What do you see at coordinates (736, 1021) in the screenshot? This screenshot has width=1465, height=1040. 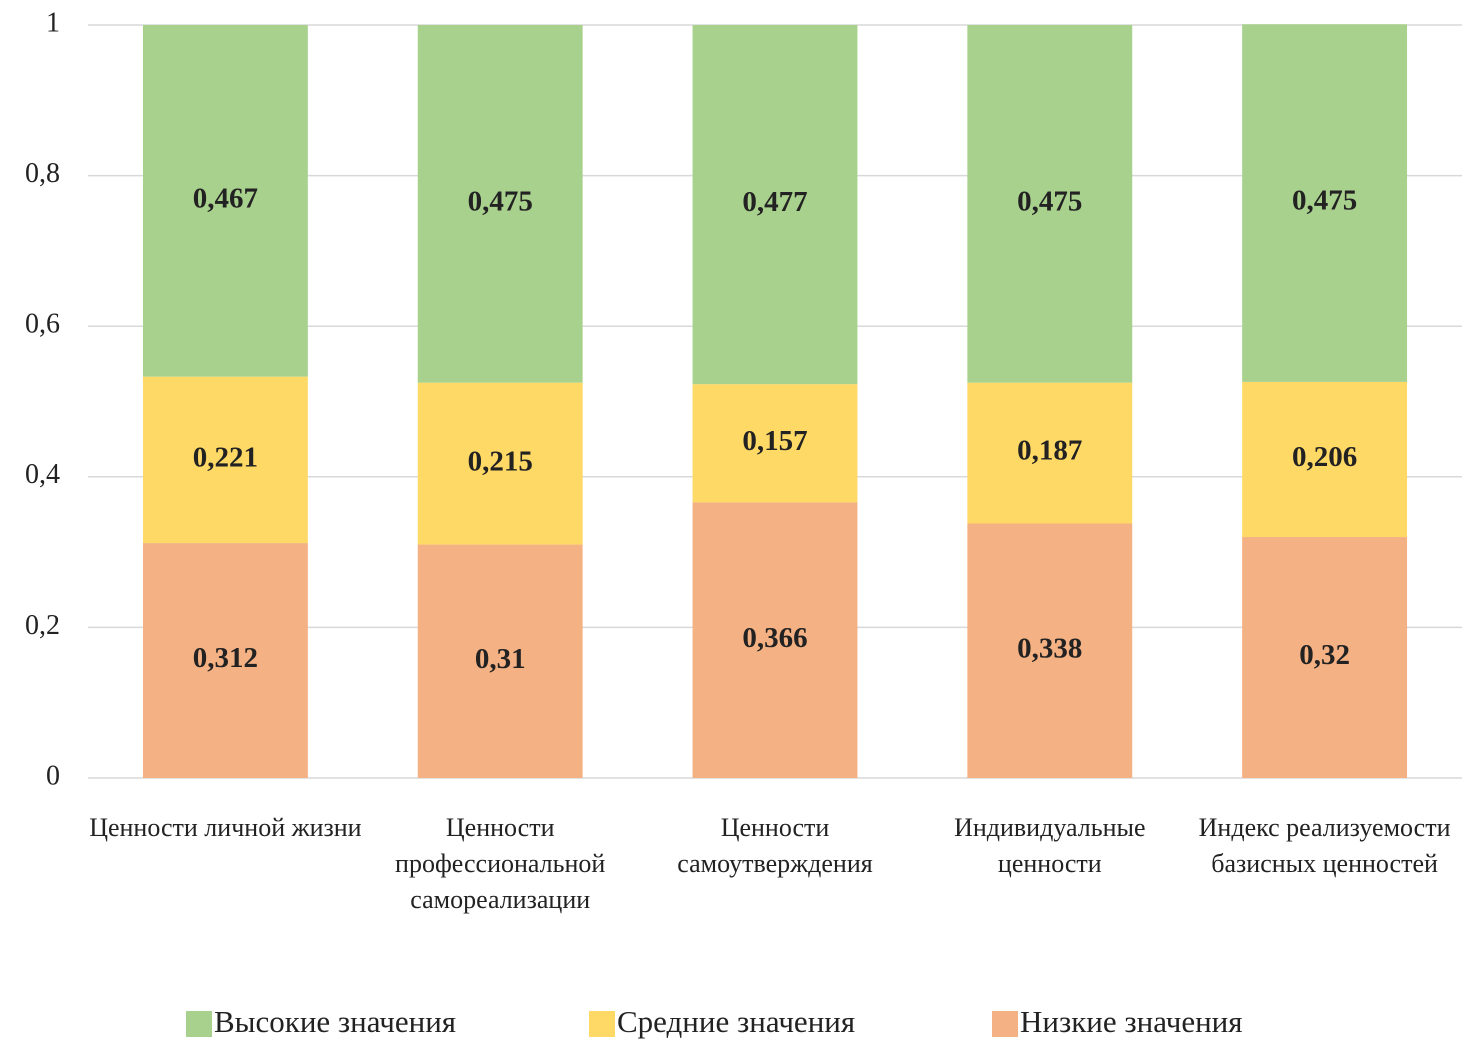 I see `legend-label: Средние значения` at bounding box center [736, 1021].